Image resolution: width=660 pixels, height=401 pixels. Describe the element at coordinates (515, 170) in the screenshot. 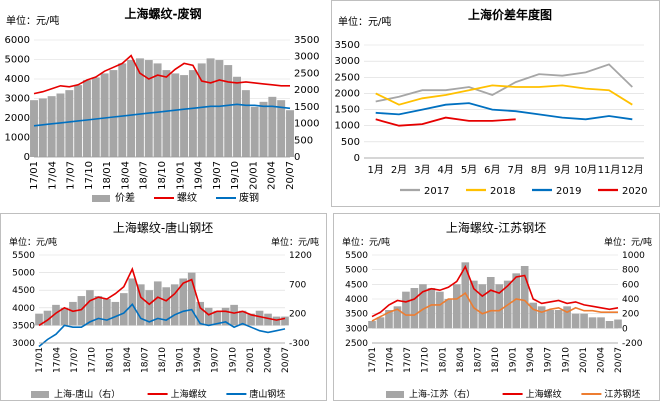

I see `x-tick-label: 7月` at that location.